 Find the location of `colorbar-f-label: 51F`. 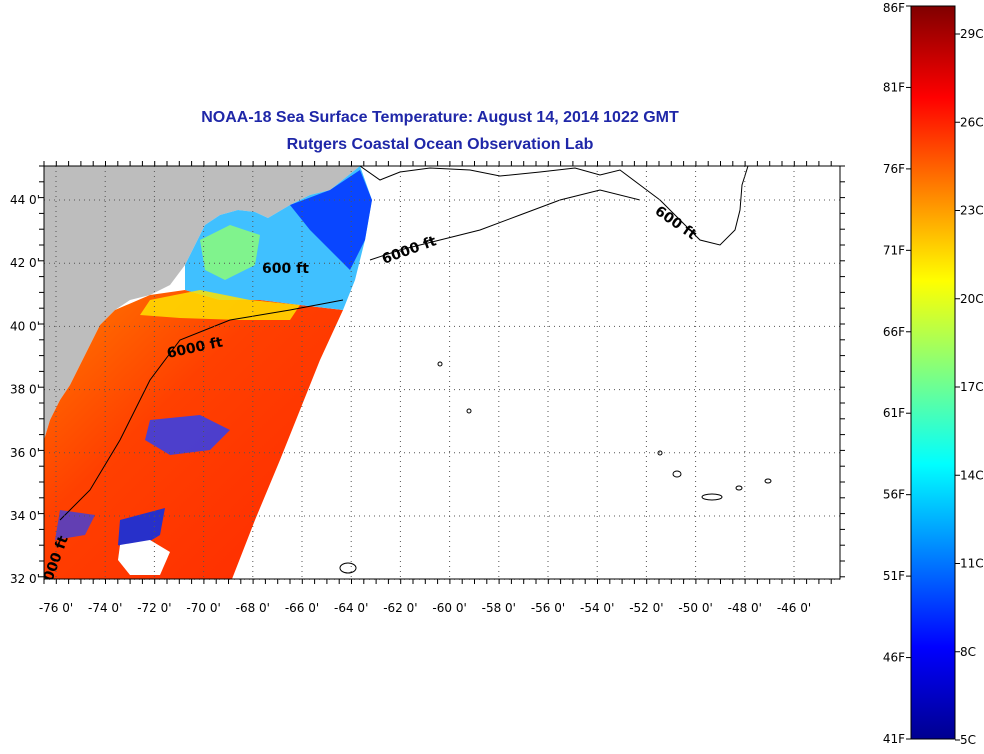

colorbar-f-label: 51F is located at coordinates (894, 576).